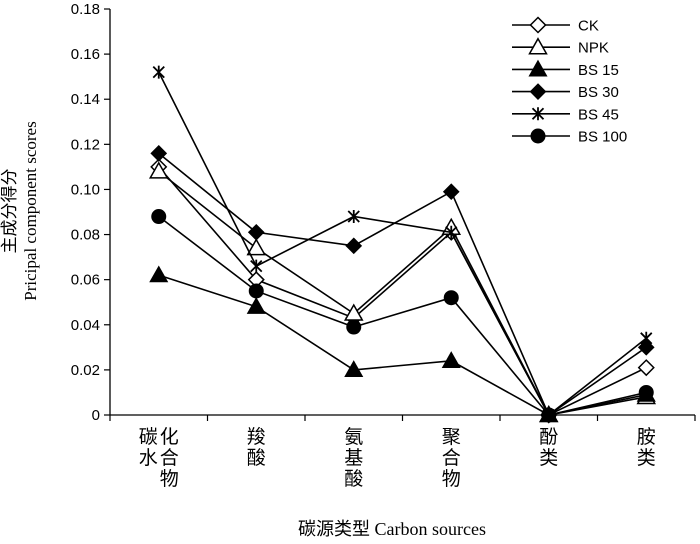 The width and height of the screenshot is (700, 544). Describe the element at coordinates (588, 26) in the screenshot. I see `legend-label: CK` at that location.